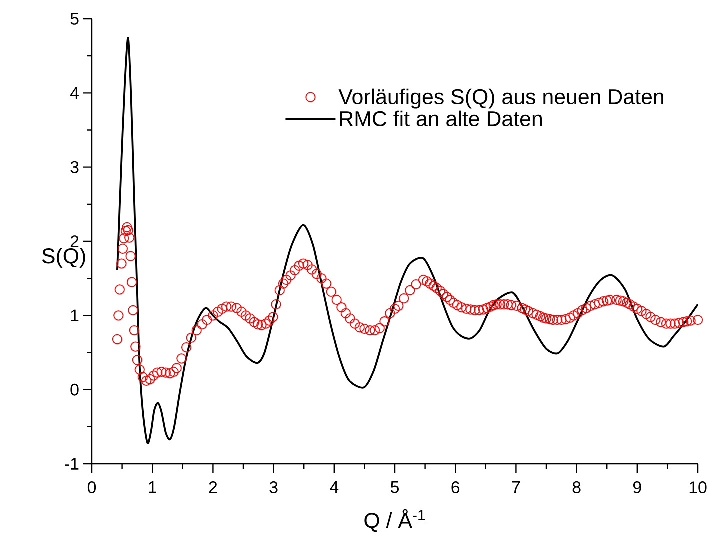  Describe the element at coordinates (74, 19) in the screenshot. I see `y-tick-label: 5` at that location.